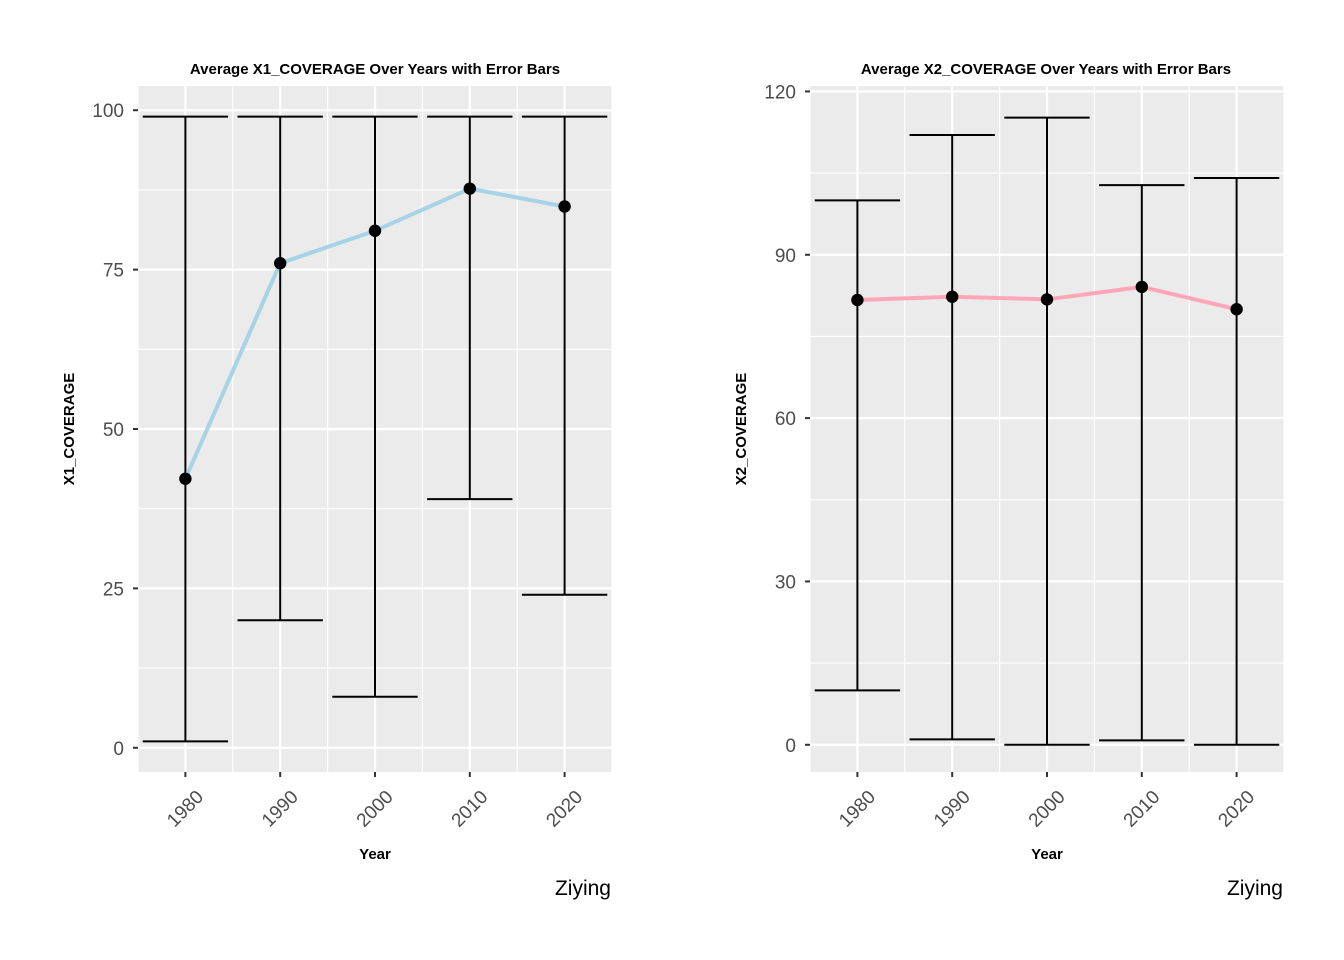 This screenshot has width=1344, height=960. Describe the element at coordinates (113, 430) in the screenshot. I see `y-tick-label: 50` at that location.